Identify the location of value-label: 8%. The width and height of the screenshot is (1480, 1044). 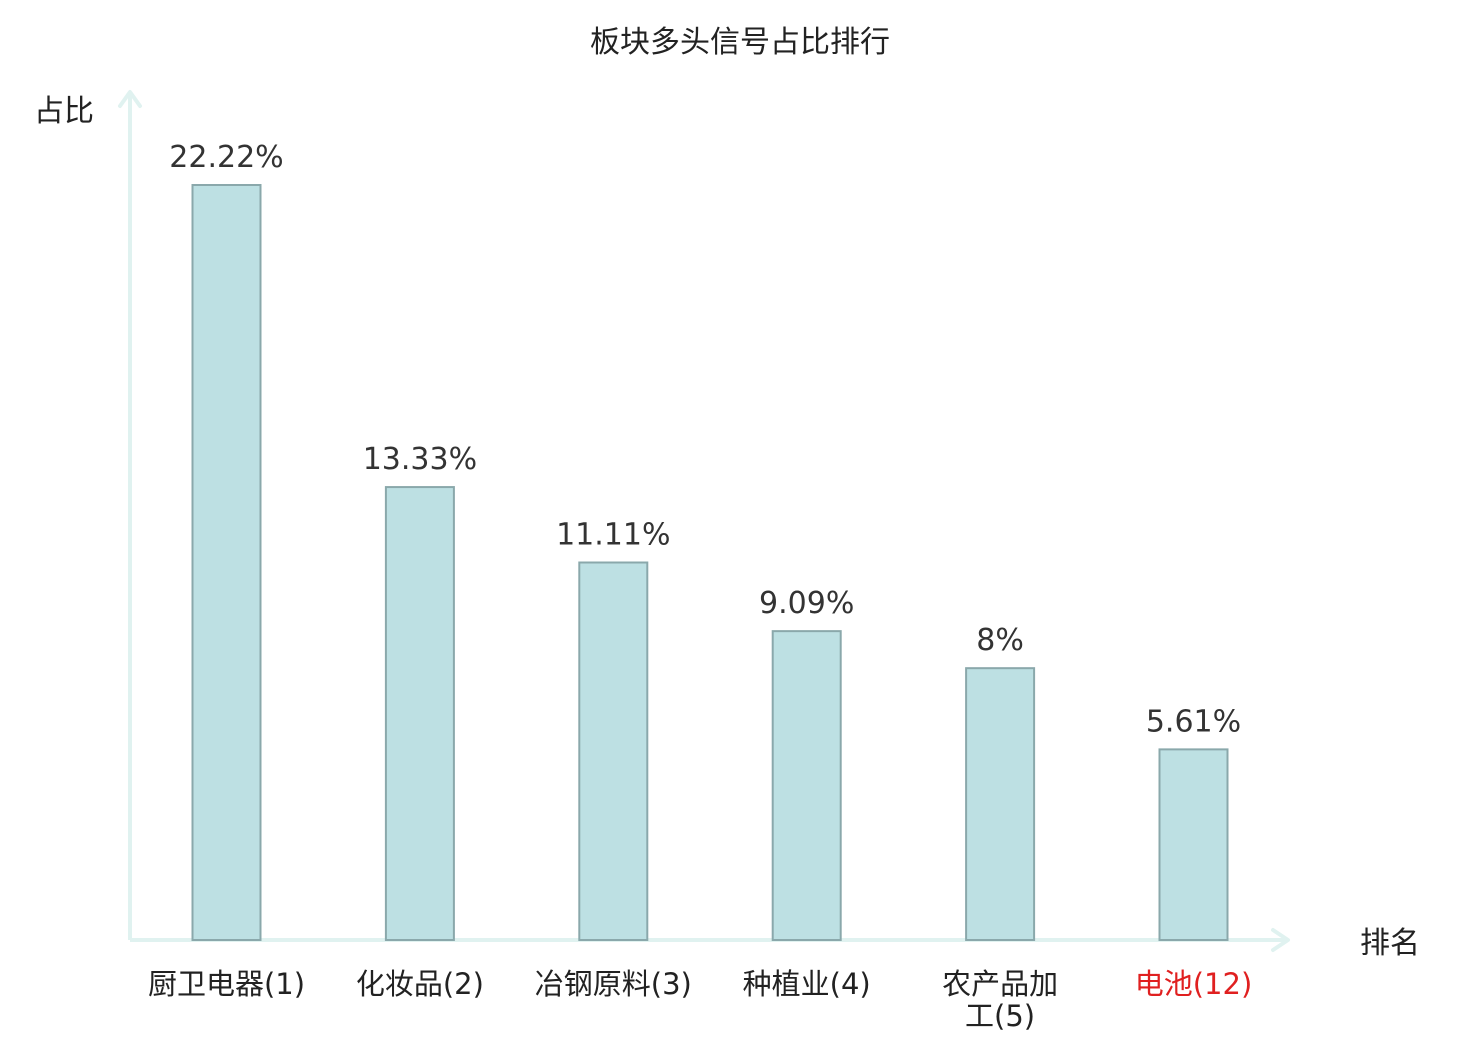
(1000, 640).